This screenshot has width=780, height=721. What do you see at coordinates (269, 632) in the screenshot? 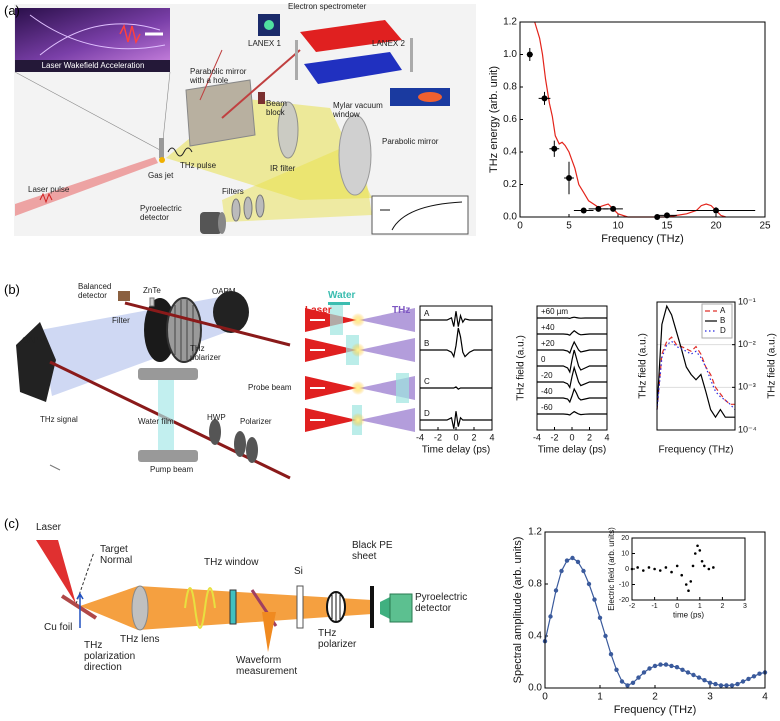
I see `sampling-beam` at bounding box center [269, 632].